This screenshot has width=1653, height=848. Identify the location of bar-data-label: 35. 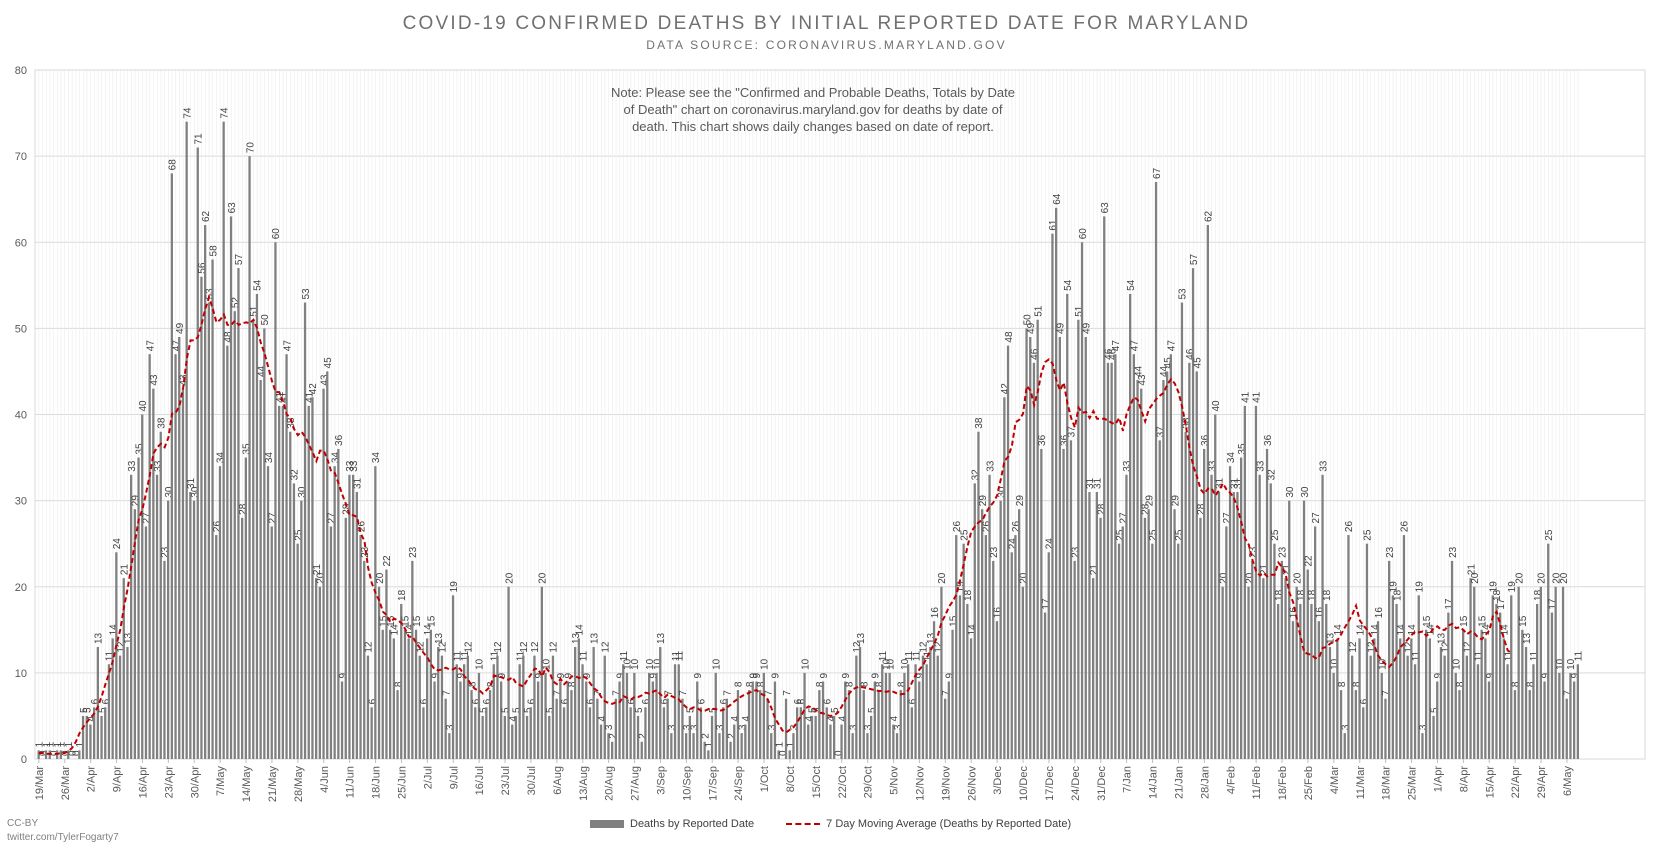
(247, 449).